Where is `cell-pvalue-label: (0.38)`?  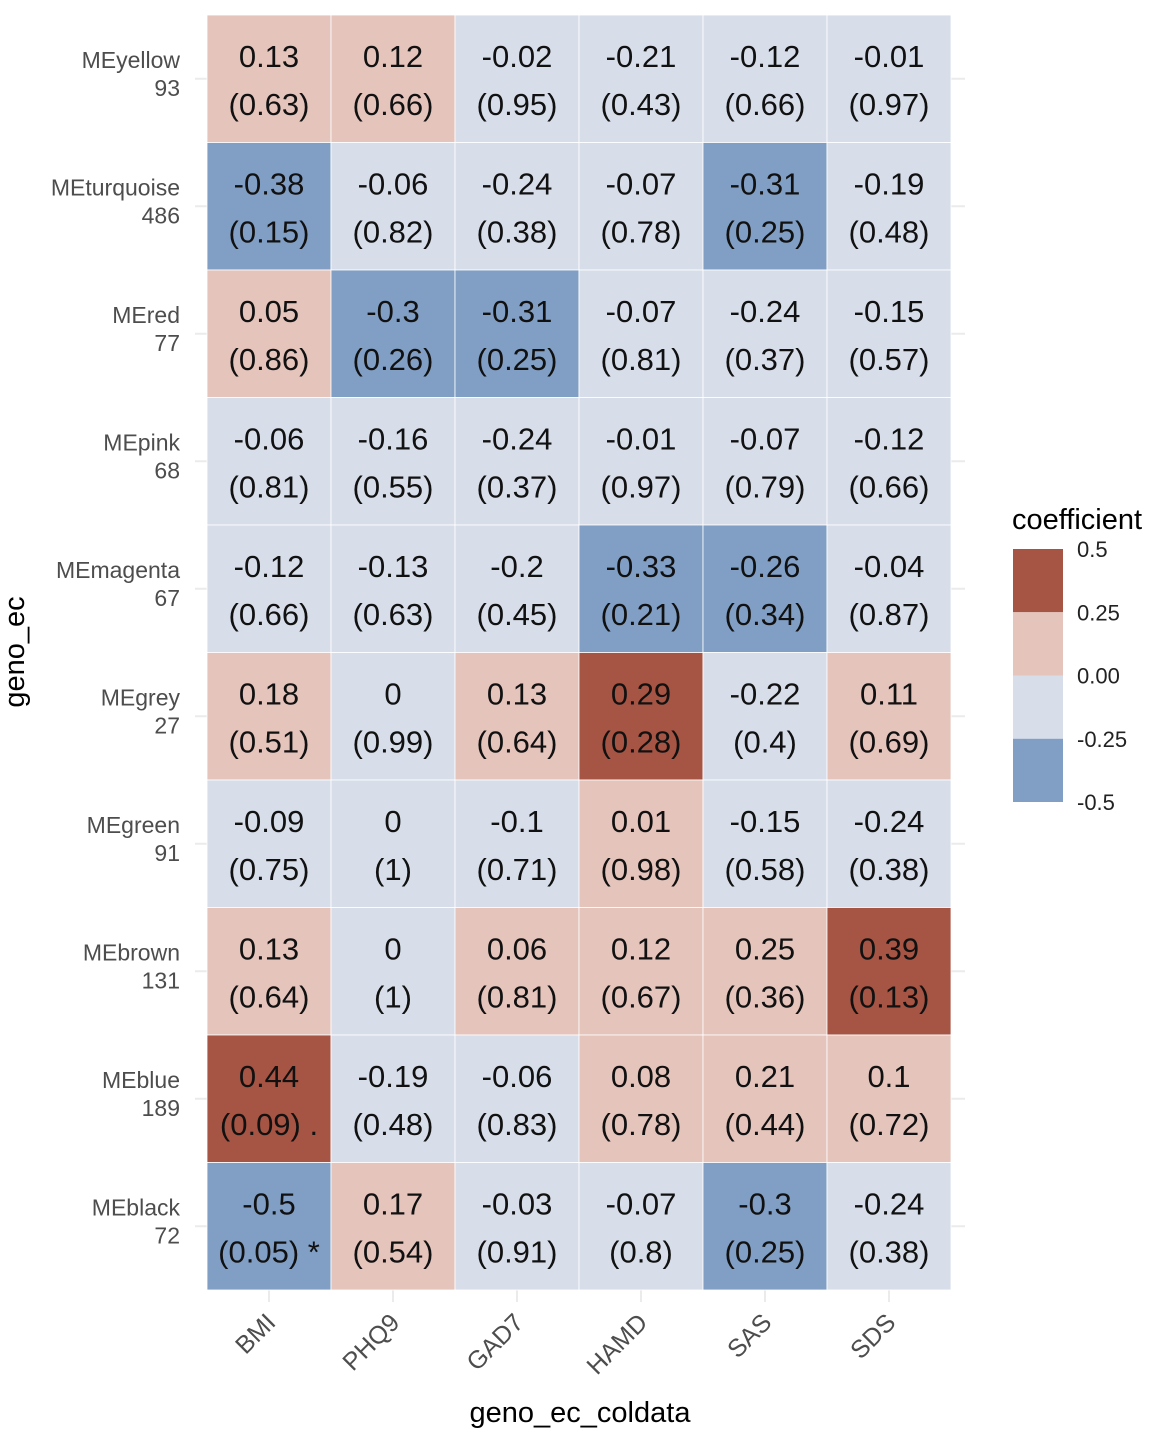
cell-pvalue-label: (0.38) is located at coordinates (517, 231).